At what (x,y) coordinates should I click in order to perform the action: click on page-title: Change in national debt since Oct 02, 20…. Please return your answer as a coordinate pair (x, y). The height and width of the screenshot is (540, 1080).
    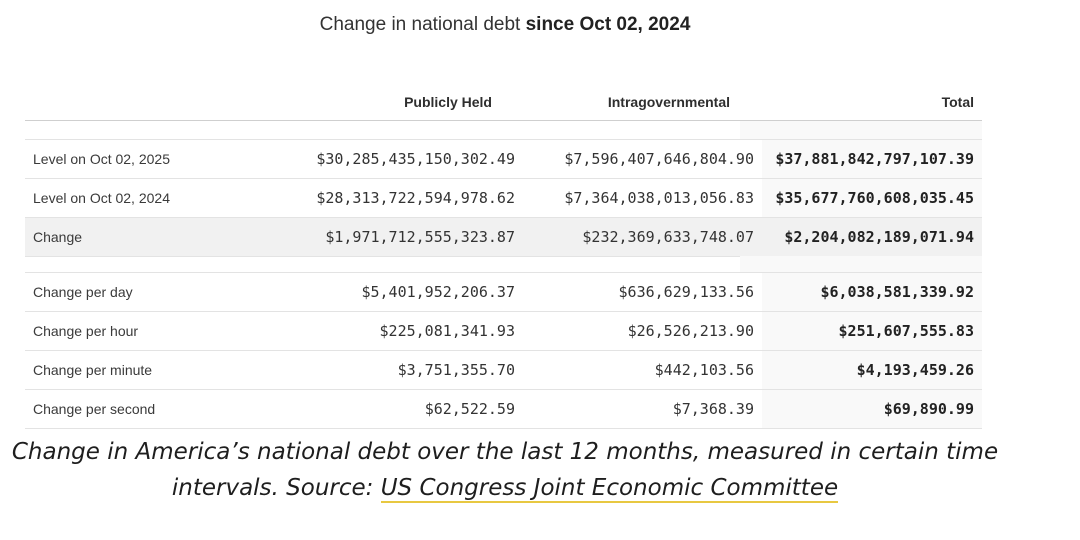
    Looking at the image, I should click on (505, 25).